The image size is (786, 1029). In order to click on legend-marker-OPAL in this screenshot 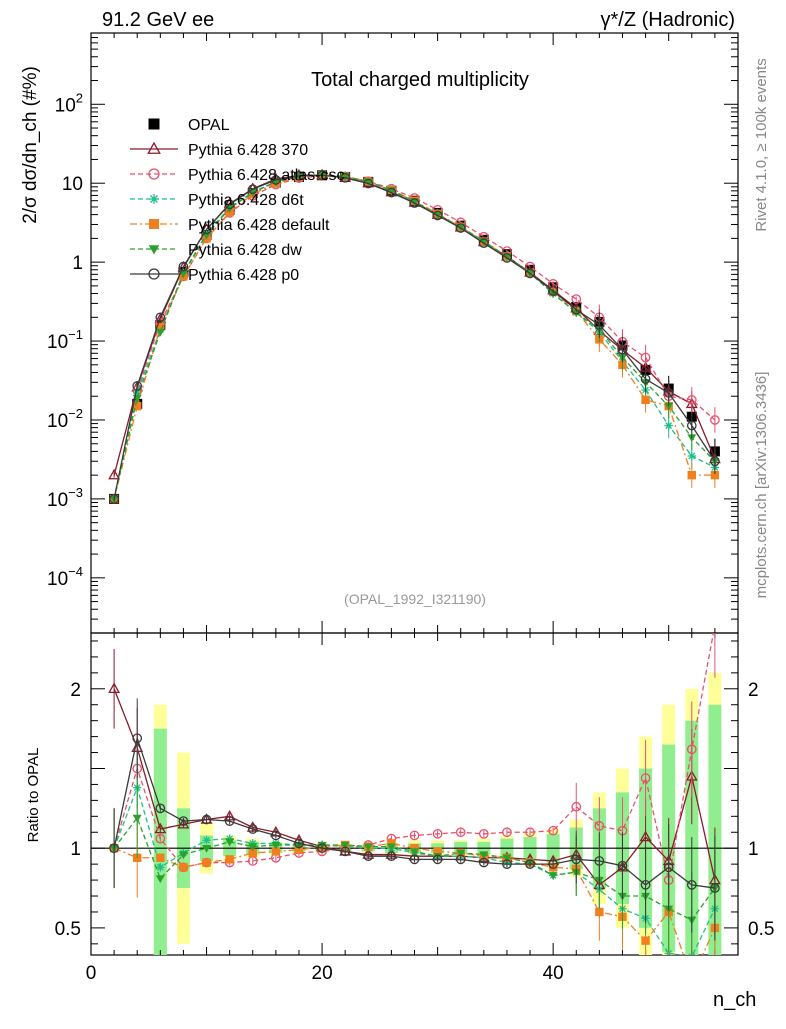, I will do `click(154, 124)`.